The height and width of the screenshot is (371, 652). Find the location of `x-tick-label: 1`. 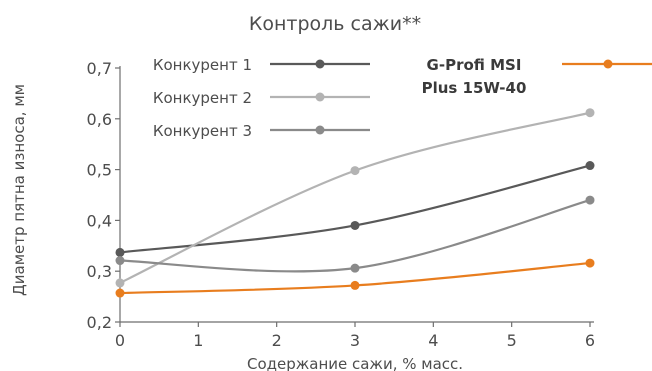

x-tick-label: 1 is located at coordinates (198, 340).